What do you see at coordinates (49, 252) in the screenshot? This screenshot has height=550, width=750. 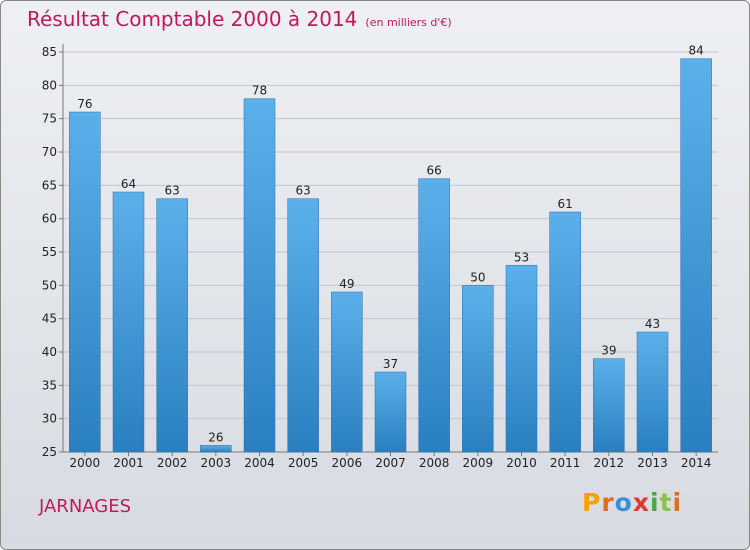 I see `y-tick-label: 55` at bounding box center [49, 252].